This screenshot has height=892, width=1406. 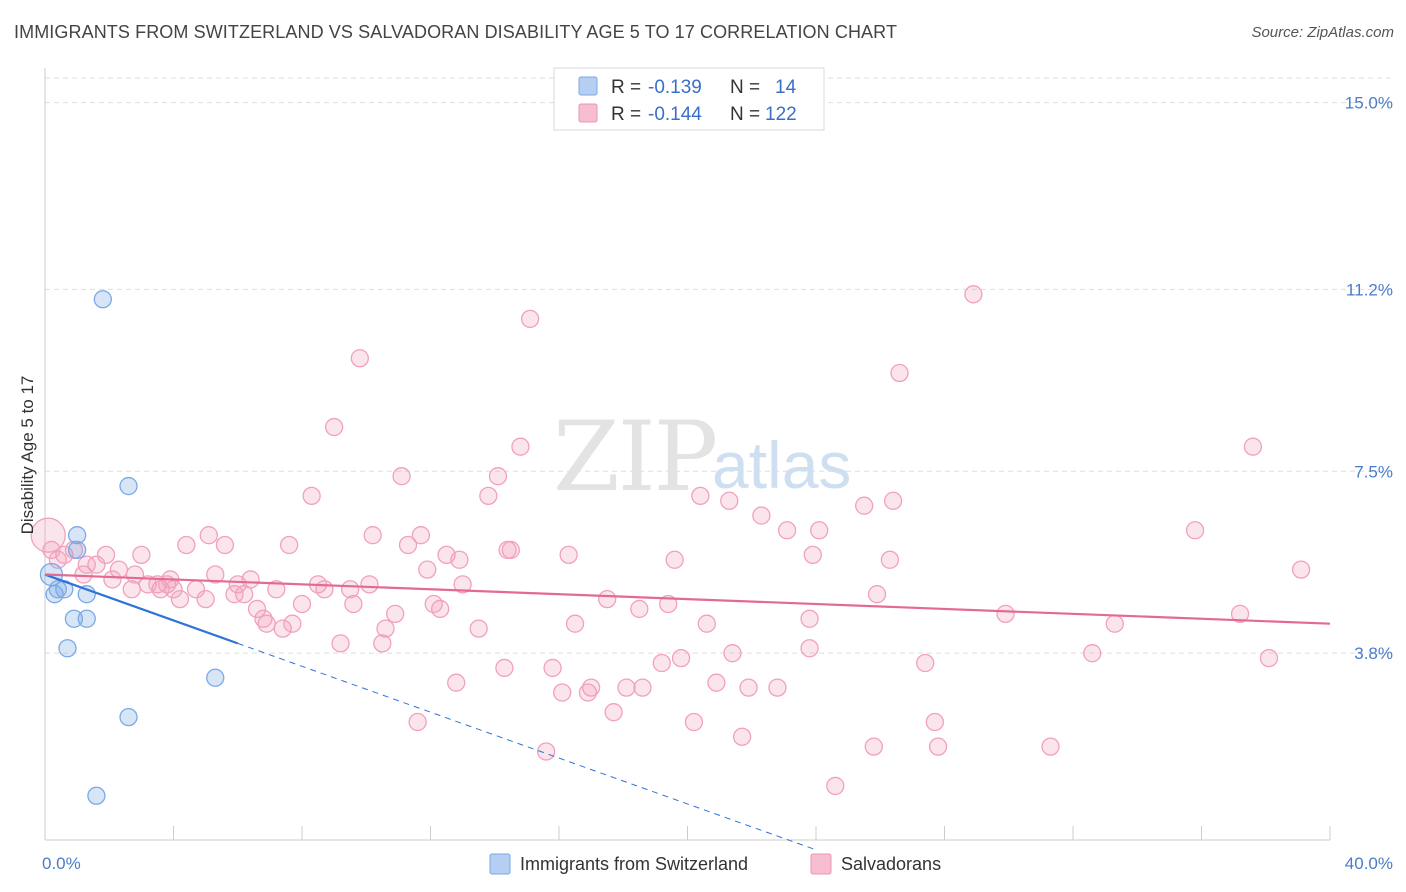 What do you see at coordinates (1369, 289) in the screenshot?
I see `y-tick-label: 11.2%` at bounding box center [1369, 289].